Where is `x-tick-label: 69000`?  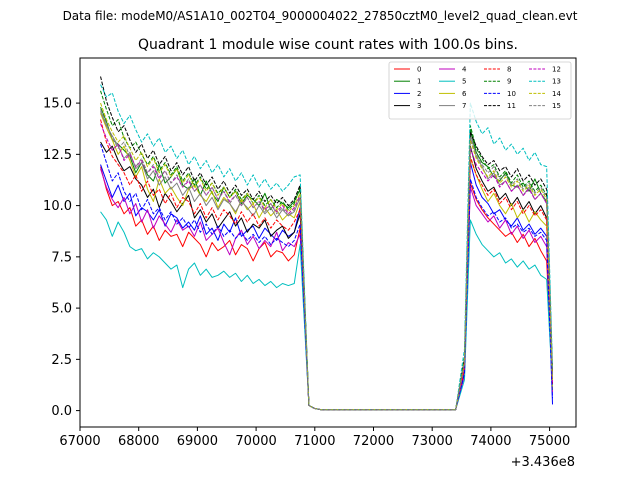 x-tick-label: 69000 is located at coordinates (197, 441).